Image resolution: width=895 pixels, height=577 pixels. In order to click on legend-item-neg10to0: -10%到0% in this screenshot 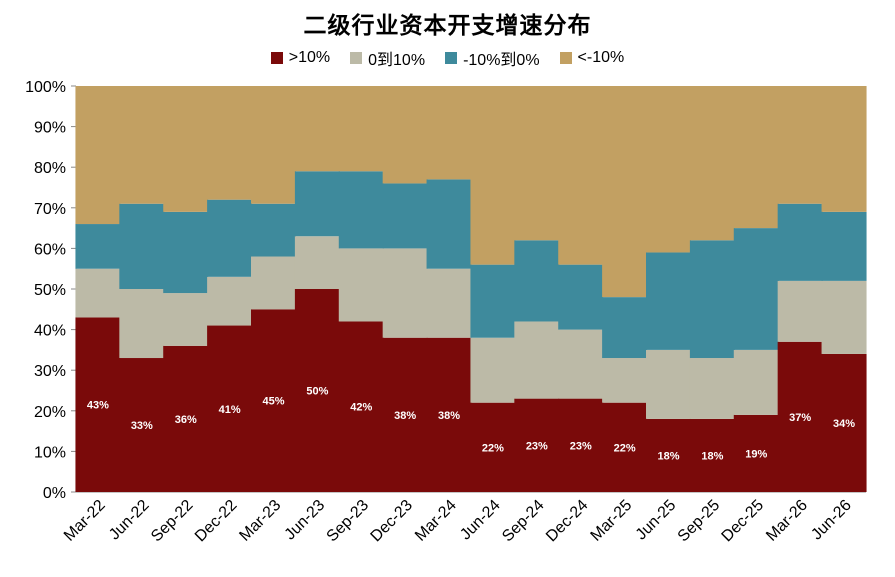, I will do `click(492, 58)`.